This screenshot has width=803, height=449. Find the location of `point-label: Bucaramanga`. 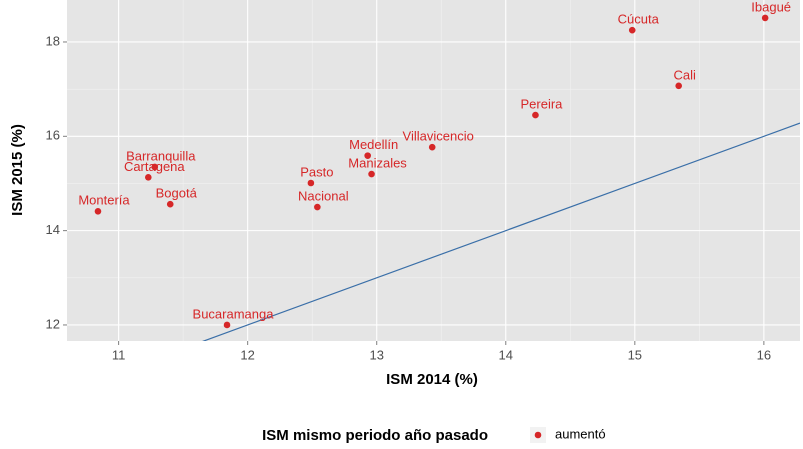

point-label: Bucaramanga is located at coordinates (234, 313).